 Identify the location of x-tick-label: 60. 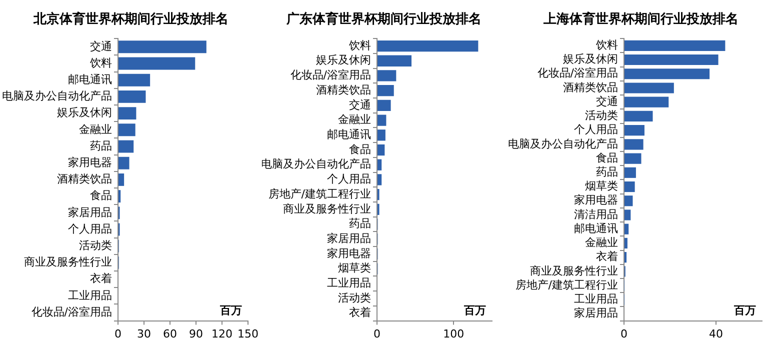
(170, 333).